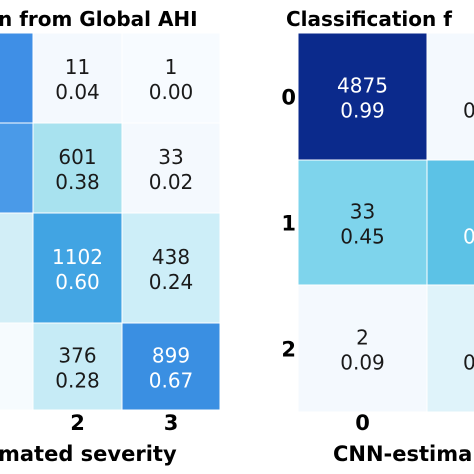 The height and width of the screenshot is (474, 474). What do you see at coordinates (77, 356) in the screenshot?
I see `cell-count-label: 376` at bounding box center [77, 356].